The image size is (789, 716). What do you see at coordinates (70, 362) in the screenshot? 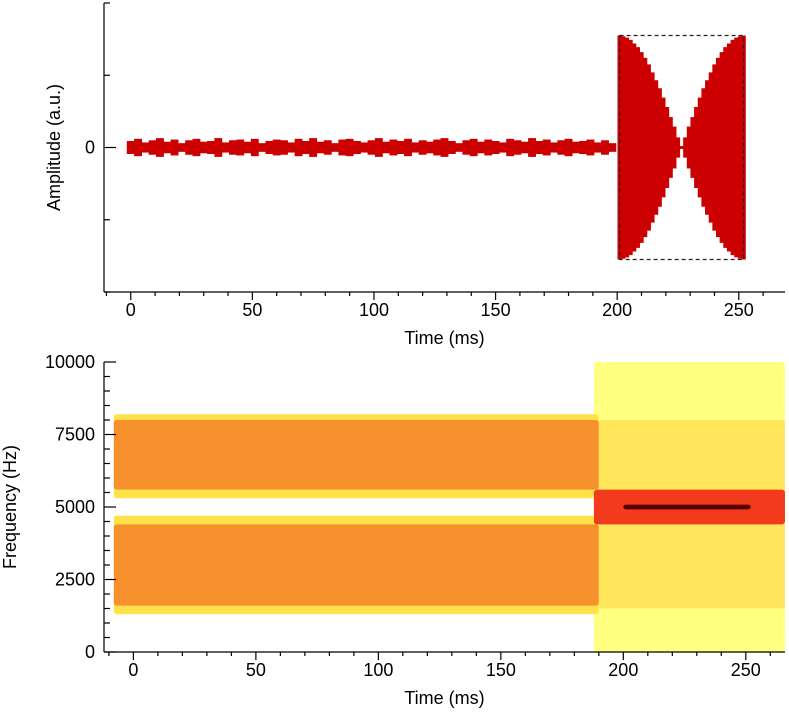
I see `y-tick-label: 10000` at bounding box center [70, 362].